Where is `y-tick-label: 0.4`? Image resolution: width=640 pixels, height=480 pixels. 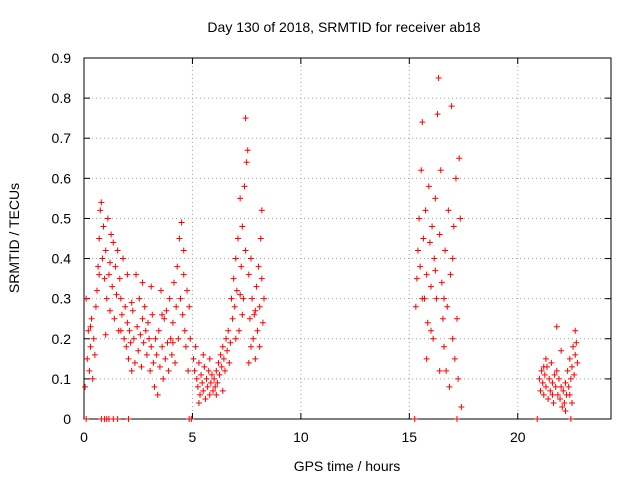 y-tick-label: 0.4 is located at coordinates (62, 259).